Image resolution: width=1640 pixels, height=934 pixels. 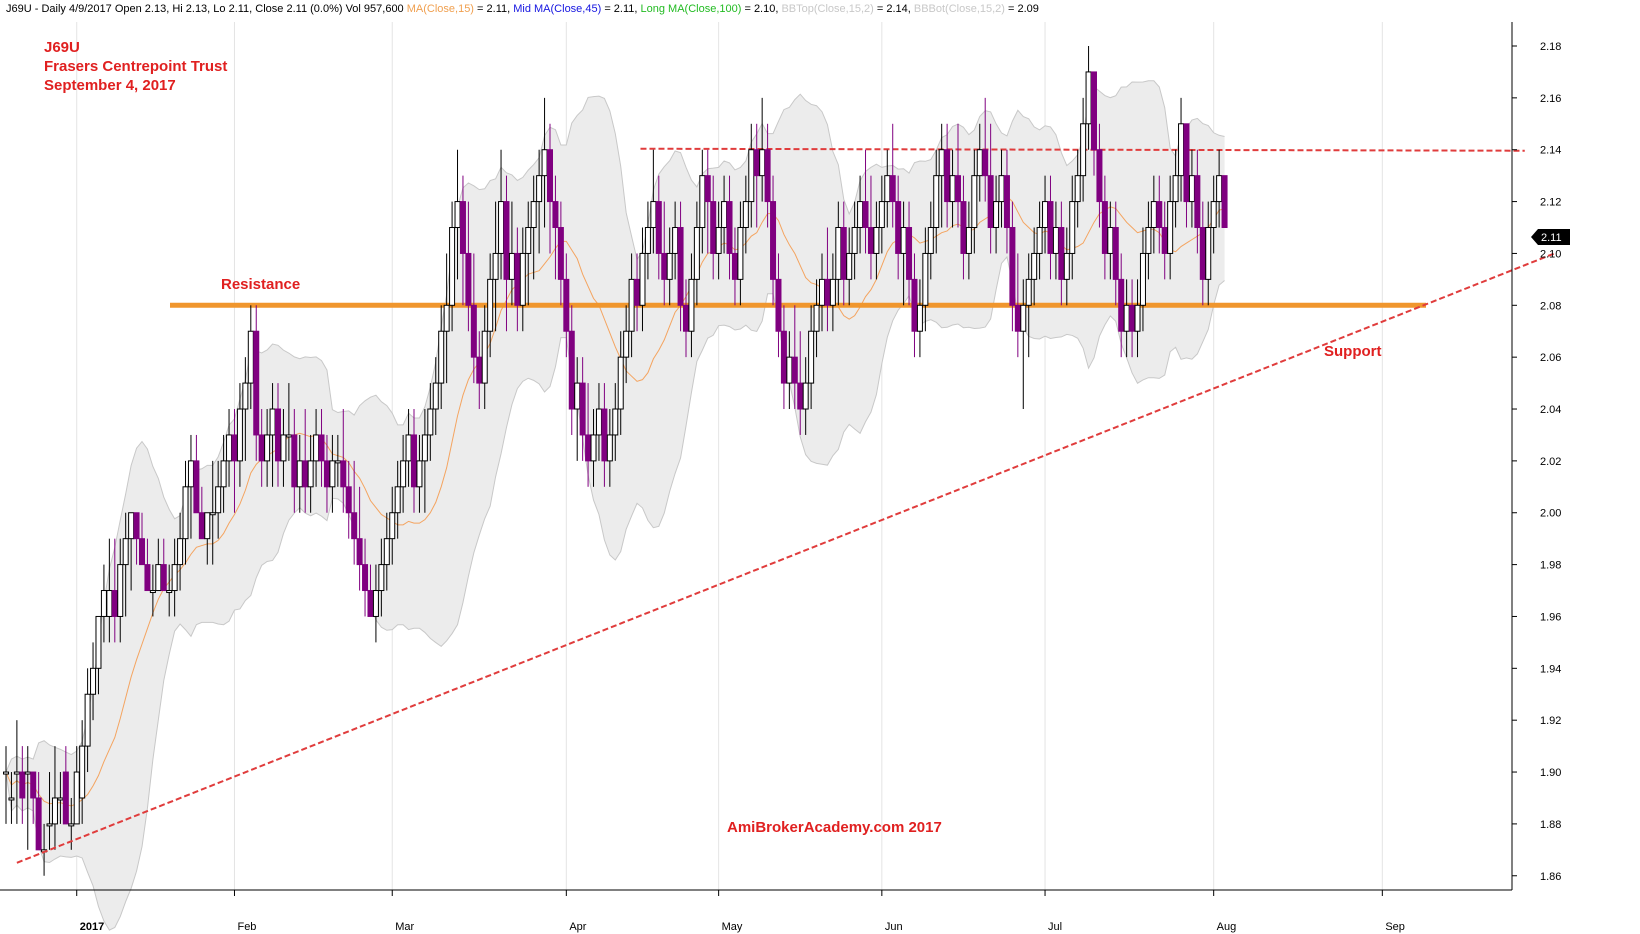 I want to click on header-part: = 2.10,, so click(x=761, y=9).